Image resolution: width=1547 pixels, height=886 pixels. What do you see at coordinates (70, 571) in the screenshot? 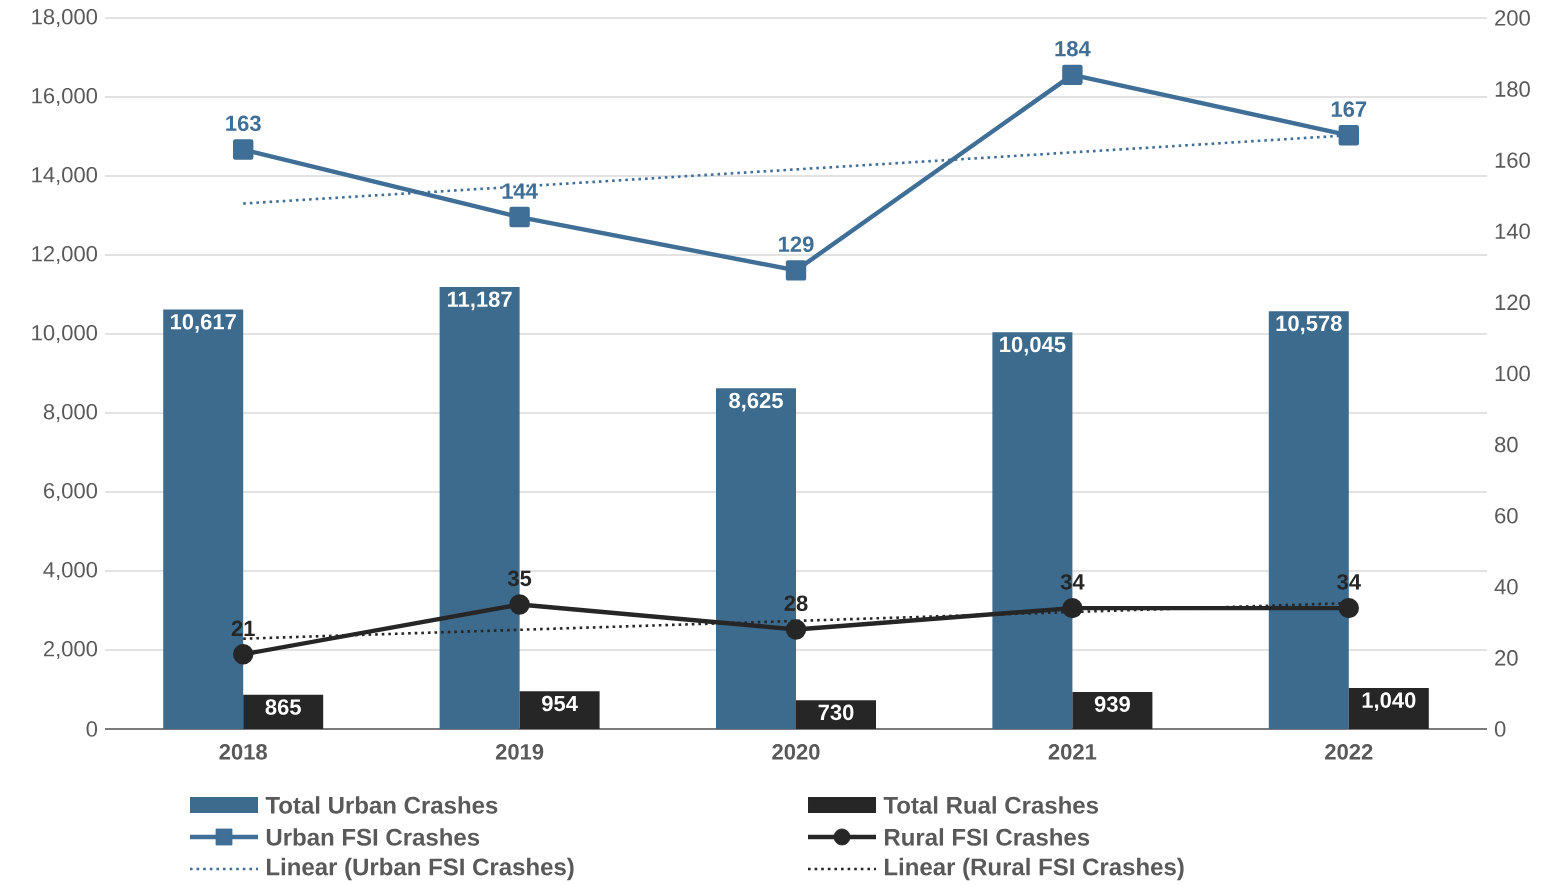
I see `y-tick-label: 4,000` at bounding box center [70, 571].